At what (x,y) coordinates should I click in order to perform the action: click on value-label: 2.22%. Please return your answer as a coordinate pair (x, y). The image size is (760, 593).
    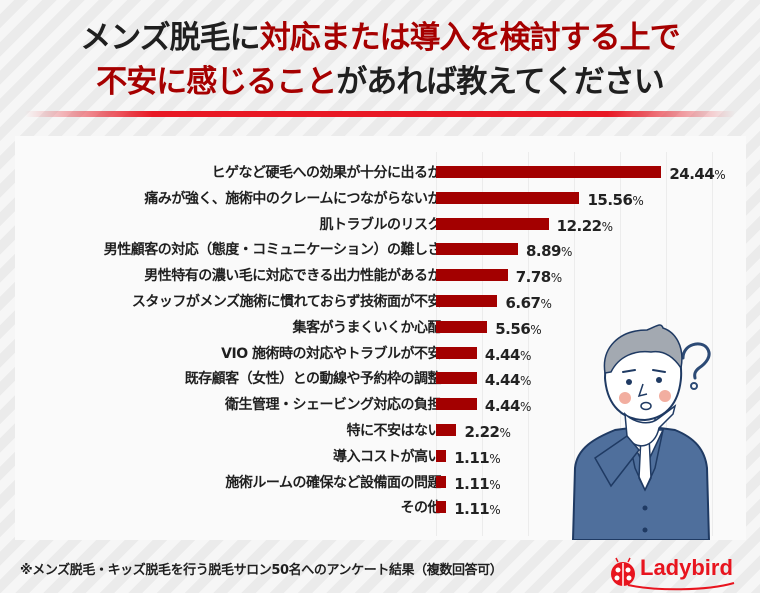
    Looking at the image, I should click on (487, 431).